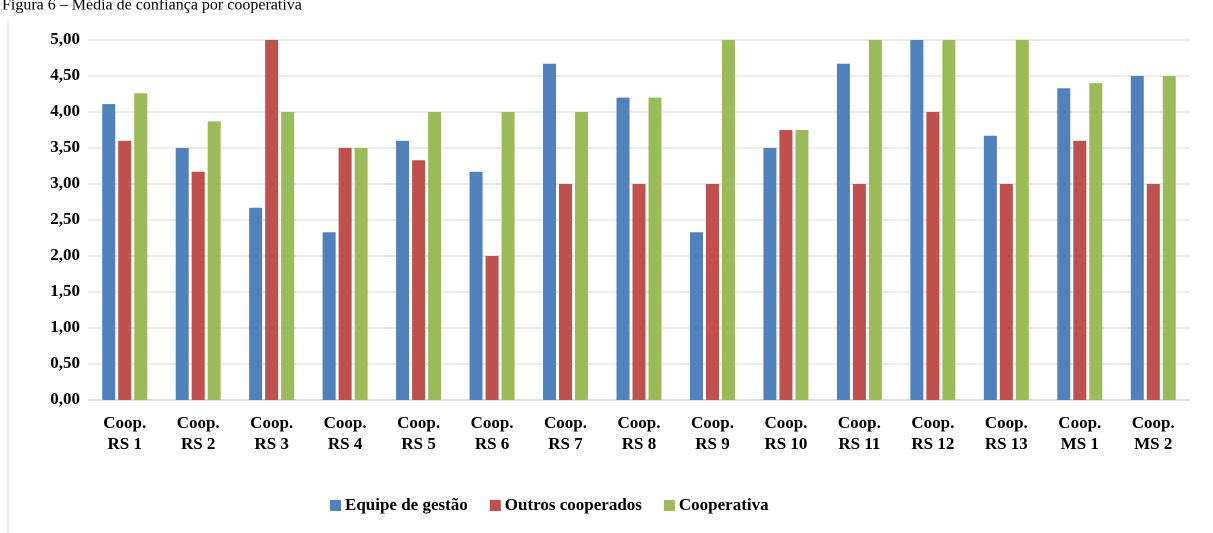 The width and height of the screenshot is (1213, 533). I want to click on x-tick-label: Coop. RS 9, so click(712, 433).